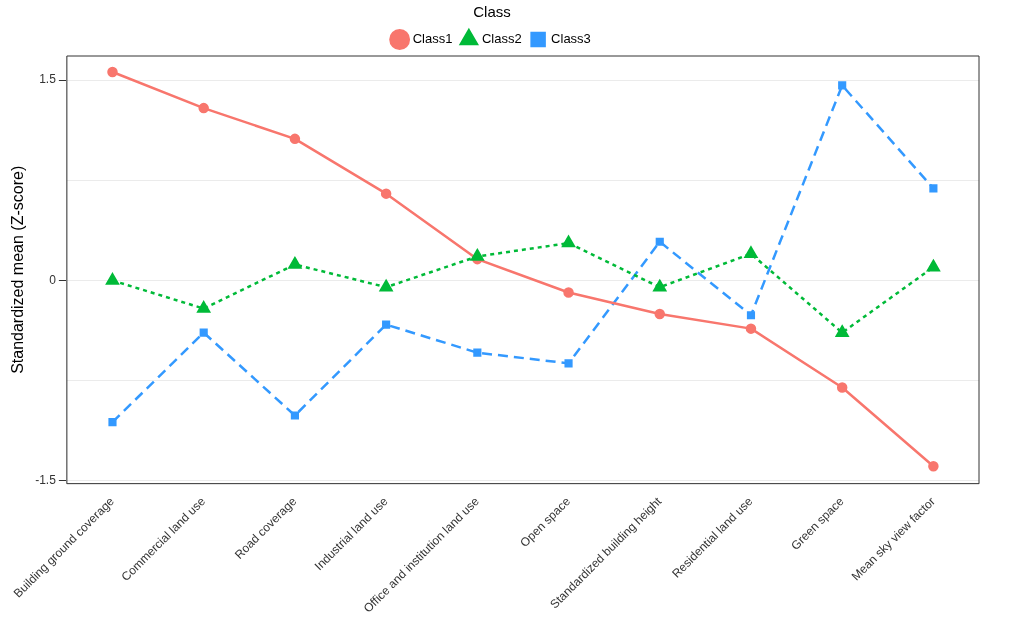 The width and height of the screenshot is (1014, 619). What do you see at coordinates (18, 269) in the screenshot?
I see `y-axis-title: Standardized mean (Z-score)` at bounding box center [18, 269].